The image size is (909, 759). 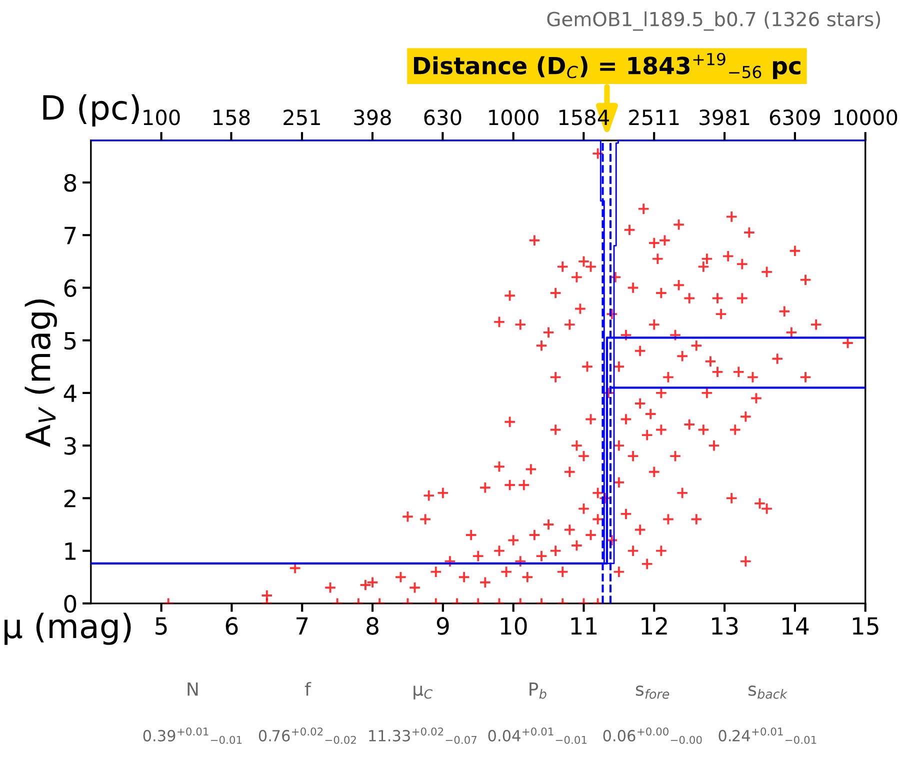 I want to click on text: 0.04$^{+0.01}$$_{−0.01}$, so click(x=537, y=735).